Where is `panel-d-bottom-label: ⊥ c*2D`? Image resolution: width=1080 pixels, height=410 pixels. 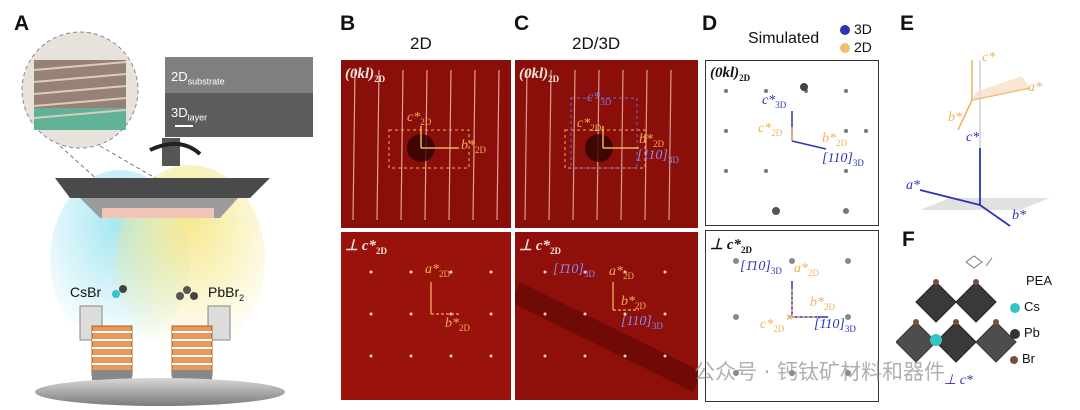 panel-d-bottom-label: ⊥ c*2D is located at coordinates (731, 246).